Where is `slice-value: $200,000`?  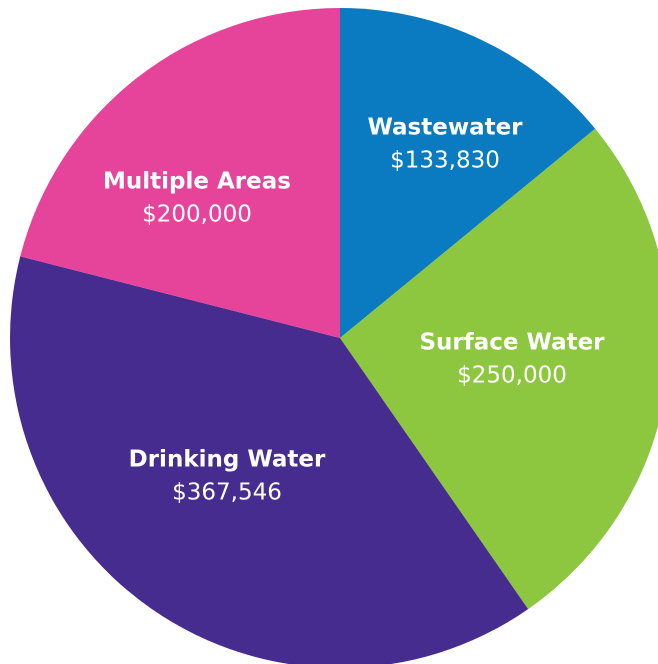
slice-value: $200,000 is located at coordinates (197, 215).